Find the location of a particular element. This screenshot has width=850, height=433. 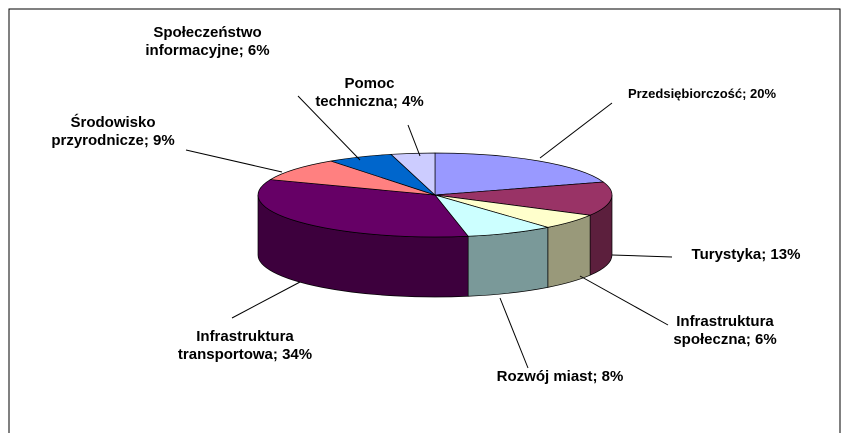

data-label: Turystyka; 13% is located at coordinates (746, 254).